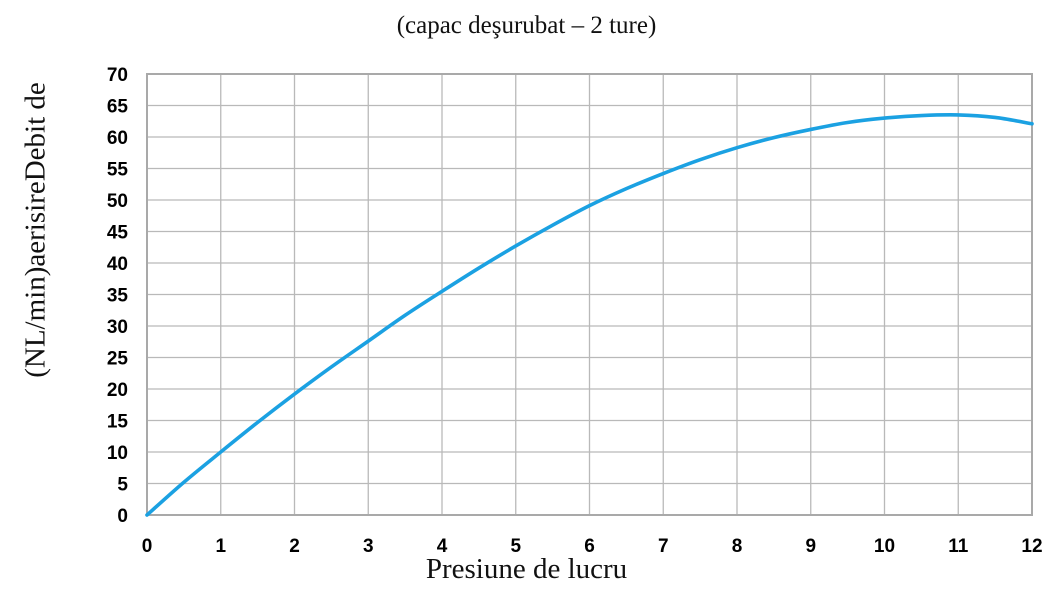 The image size is (1053, 603). I want to click on y-tick-label: 35, so click(118, 296).